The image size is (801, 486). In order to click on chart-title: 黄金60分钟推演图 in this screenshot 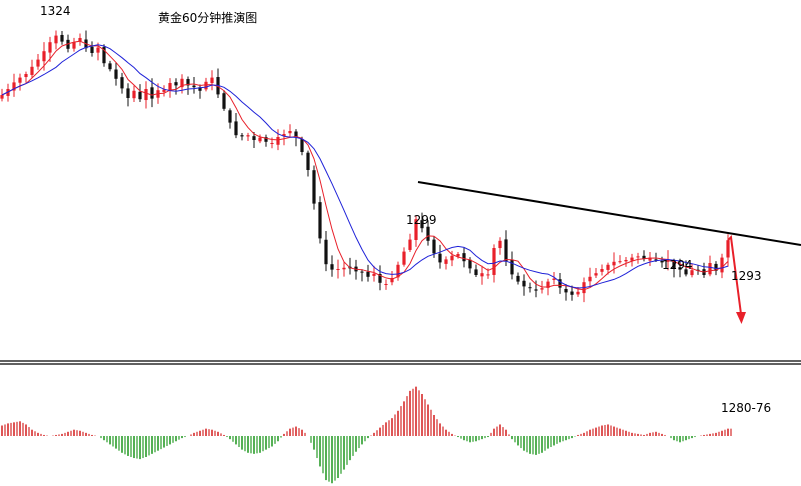, I will do `click(207, 17)`.